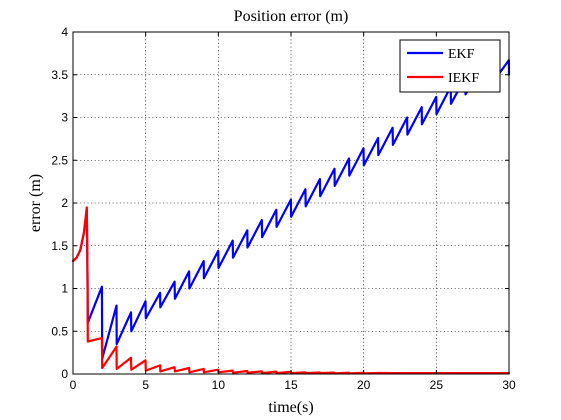 Image resolution: width=561 pixels, height=420 pixels. Describe the element at coordinates (437, 385) in the screenshot. I see `x-tick-label-5: 25` at that location.